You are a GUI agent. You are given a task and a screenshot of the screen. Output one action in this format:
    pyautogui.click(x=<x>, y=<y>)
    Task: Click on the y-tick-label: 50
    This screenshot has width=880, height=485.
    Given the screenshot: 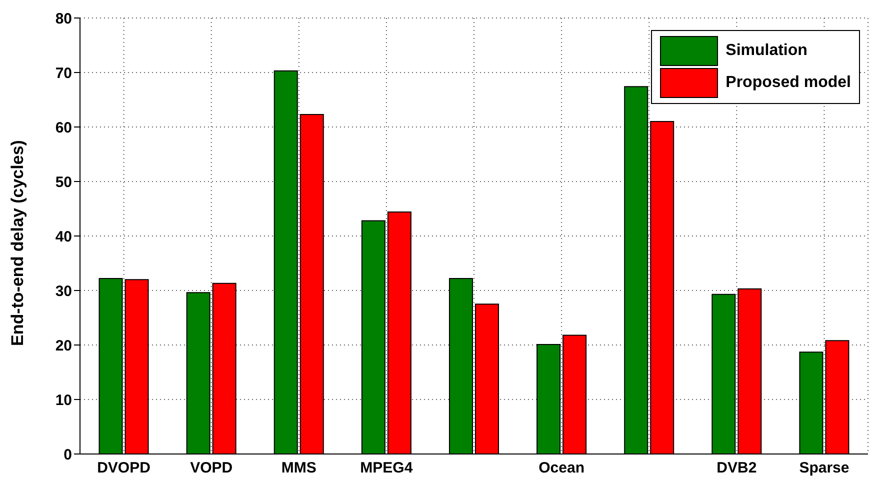 What is the action you would take?
    pyautogui.click(x=63, y=182)
    